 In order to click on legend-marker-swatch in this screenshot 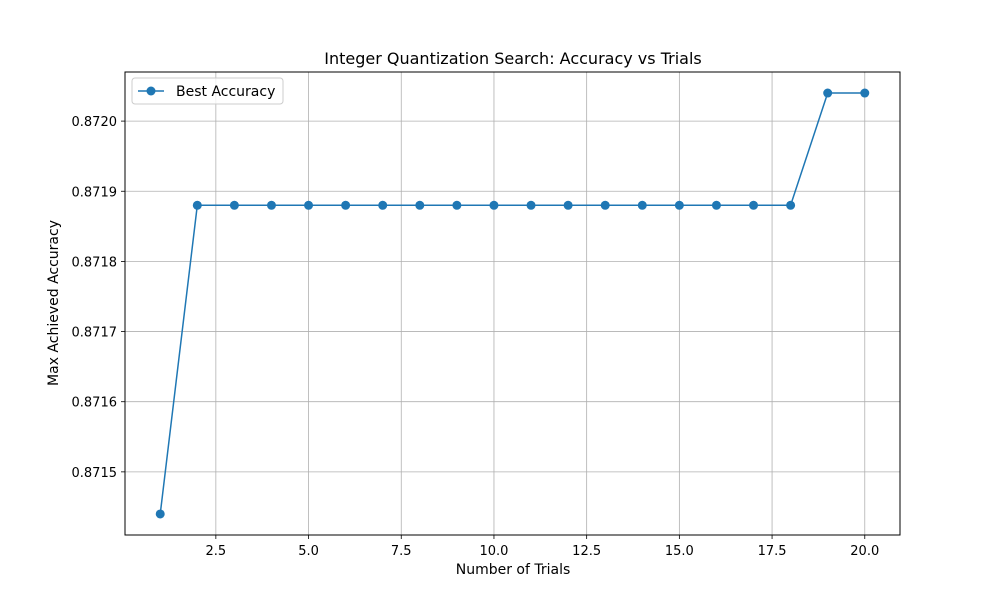, I will do `click(151, 91)`.